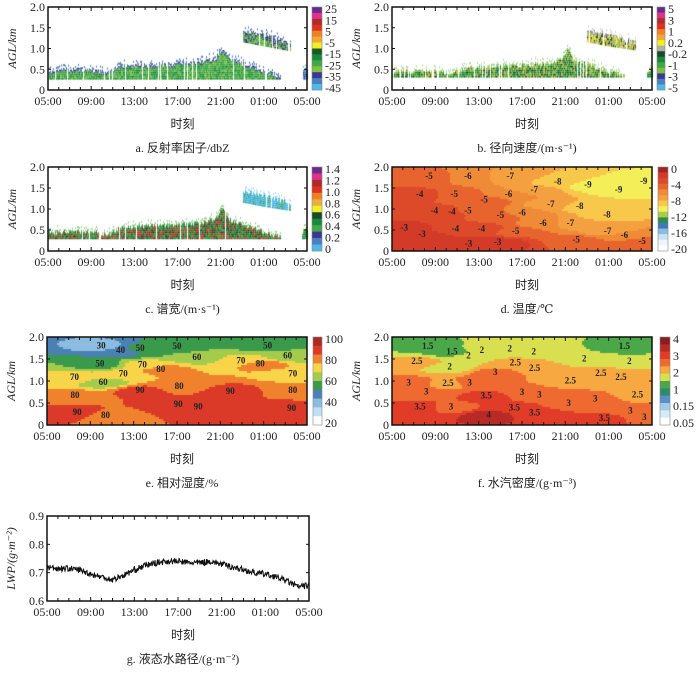 The height and width of the screenshot is (674, 700). Describe the element at coordinates (308, 612) in the screenshot. I see `x-tick-label: 05:00` at that location.